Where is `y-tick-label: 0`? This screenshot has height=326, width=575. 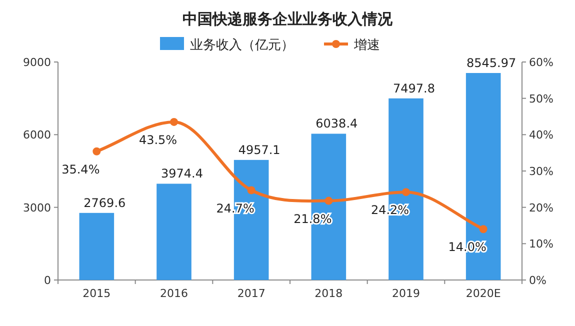 y-tick-label: 0 is located at coordinates (47, 280).